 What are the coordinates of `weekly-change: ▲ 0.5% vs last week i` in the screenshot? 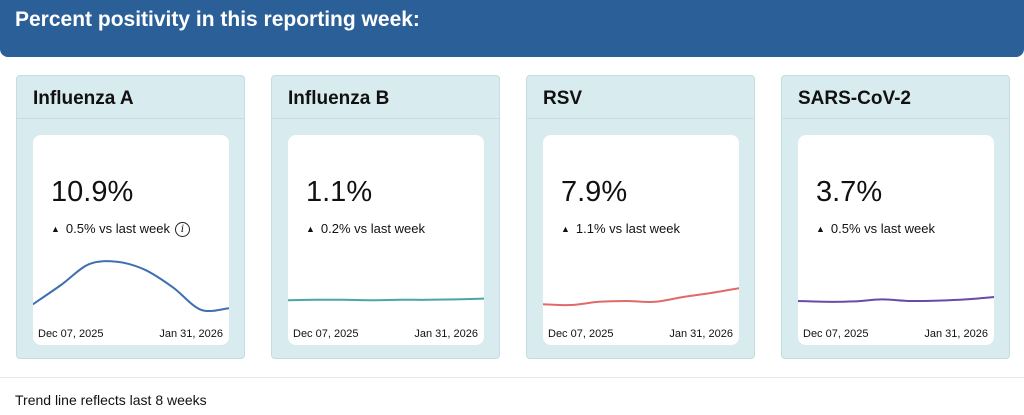 It's located at (120, 229).